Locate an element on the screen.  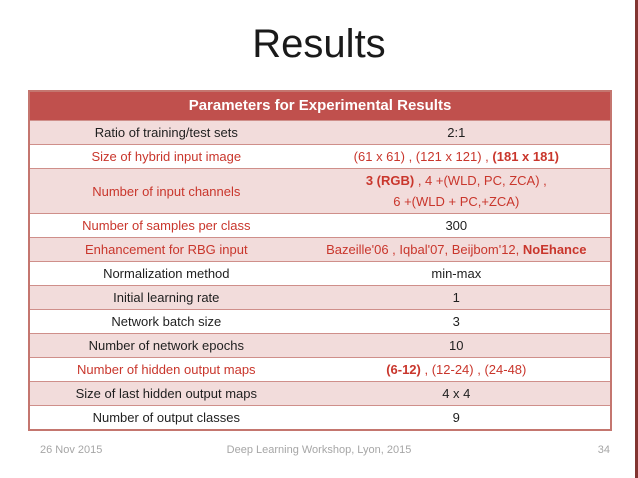
row-value-line: 1 is located at coordinates (456, 297).